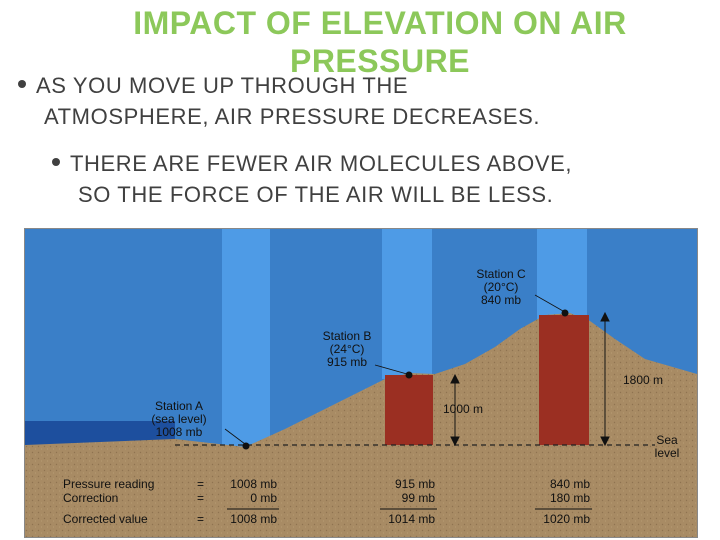 This screenshot has height=540, width=720. Describe the element at coordinates (321, 163) in the screenshot. I see `bullet-2-line-1: THERE ARE FEWER AIR MOLECULES ABOVE,` at that location.